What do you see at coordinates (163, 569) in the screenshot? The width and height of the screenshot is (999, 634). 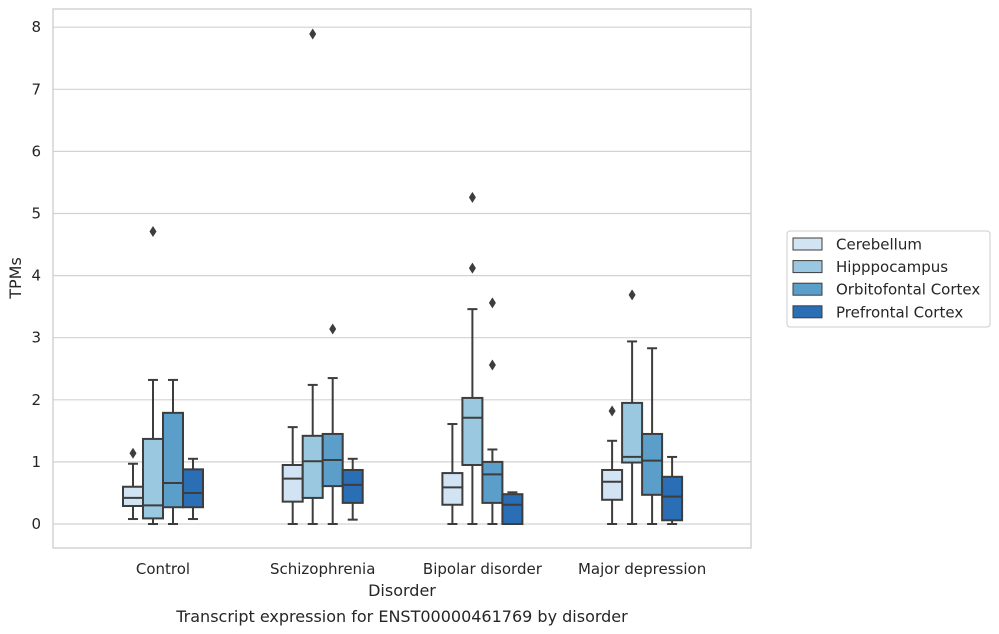 I see `x-tick-label: Control` at bounding box center [163, 569].